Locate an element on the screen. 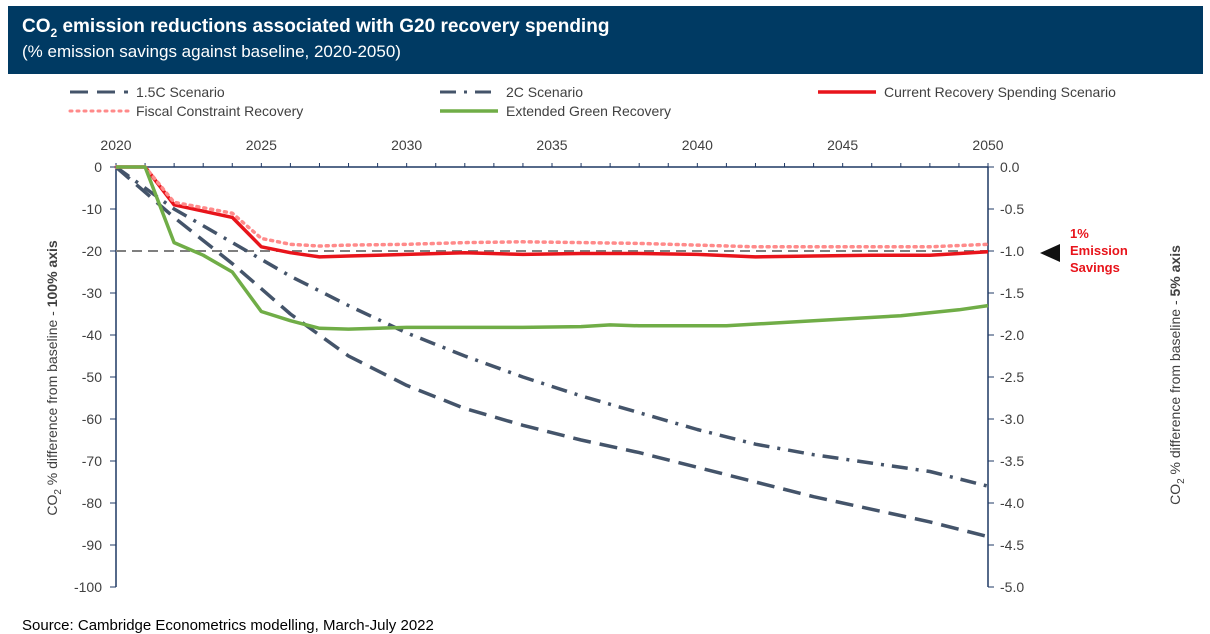 This screenshot has width=1210, height=634. right-tick-label: -1.5 is located at coordinates (1012, 293).